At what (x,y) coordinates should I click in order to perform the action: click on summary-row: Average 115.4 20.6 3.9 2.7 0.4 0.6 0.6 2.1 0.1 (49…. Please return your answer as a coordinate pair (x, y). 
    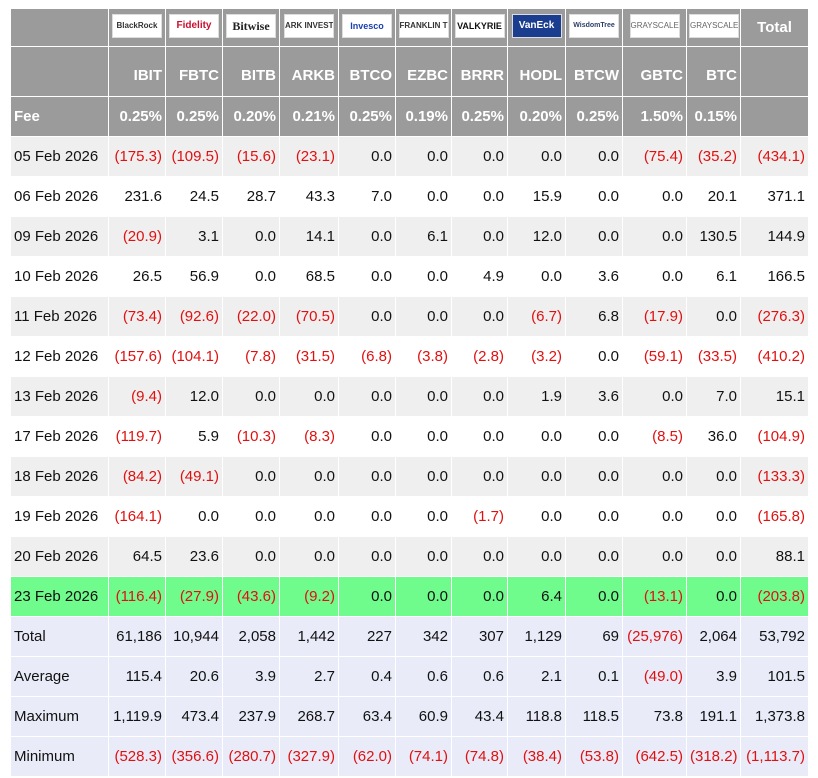
    Looking at the image, I should click on (409, 676).